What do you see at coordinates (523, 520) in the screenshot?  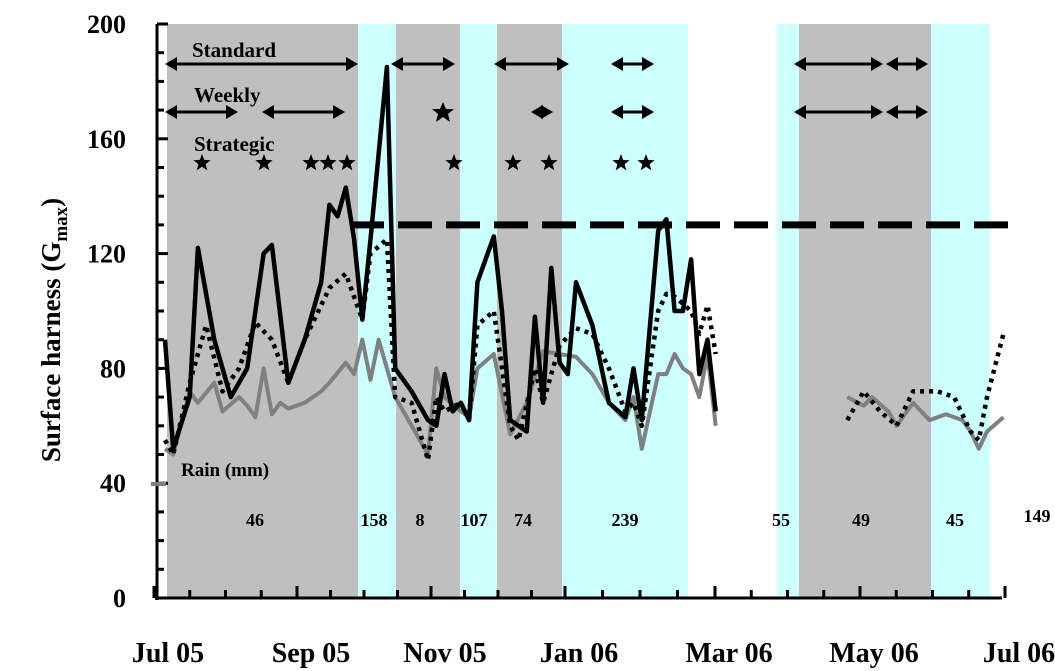 I see `rain-total-4: 74` at bounding box center [523, 520].